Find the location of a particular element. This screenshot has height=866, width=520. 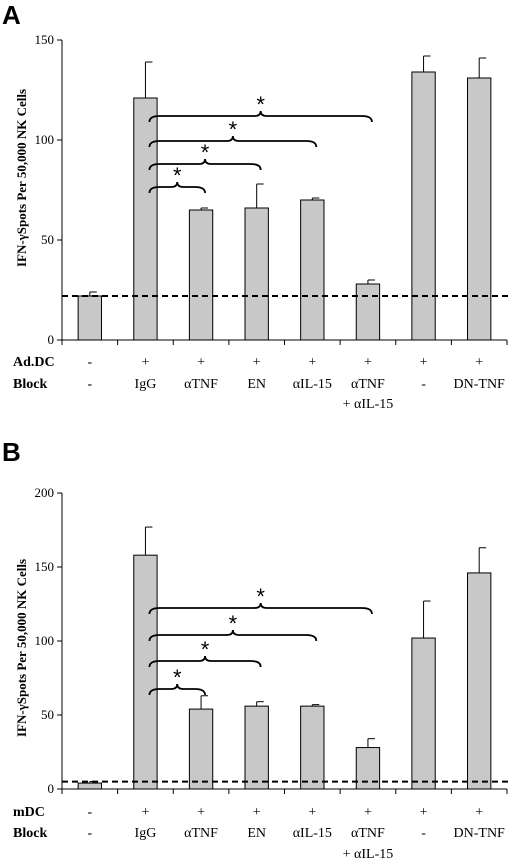

panel-b-row-label: Block is located at coordinates (30, 833).